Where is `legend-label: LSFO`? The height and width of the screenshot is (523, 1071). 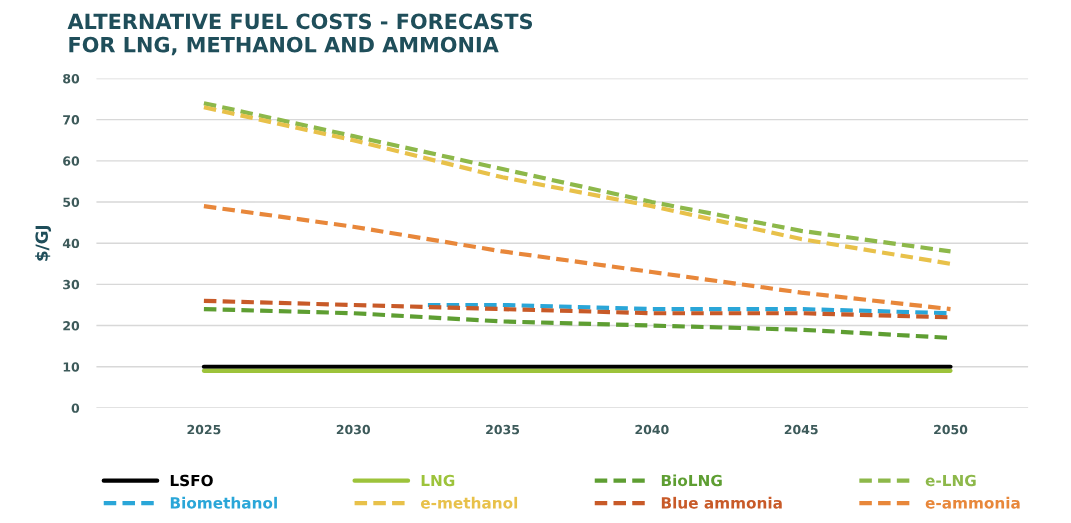
legend-label: LSFO is located at coordinates (191, 480).